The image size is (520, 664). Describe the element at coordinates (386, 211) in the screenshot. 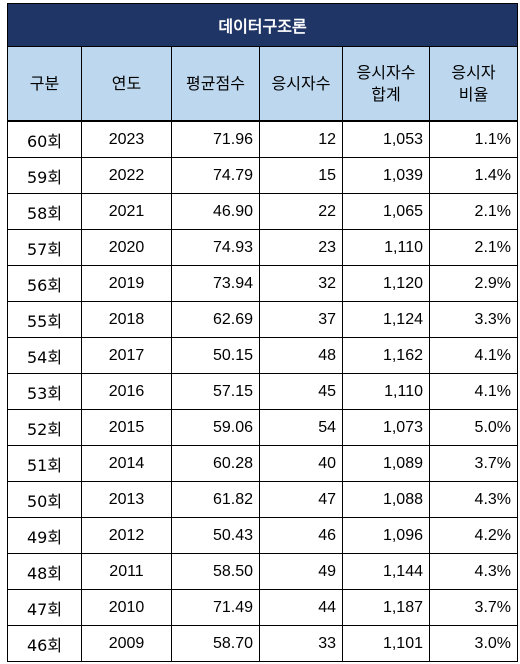

I see `cell-examinees-total: 1,065` at that location.